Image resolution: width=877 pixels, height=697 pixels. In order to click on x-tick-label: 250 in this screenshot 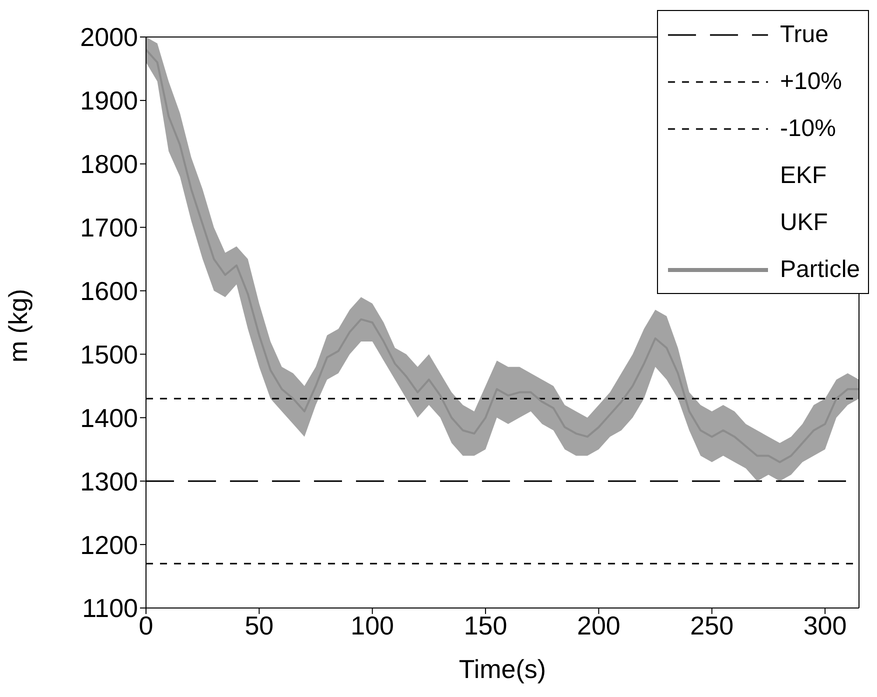, I will do `click(712, 625)`.